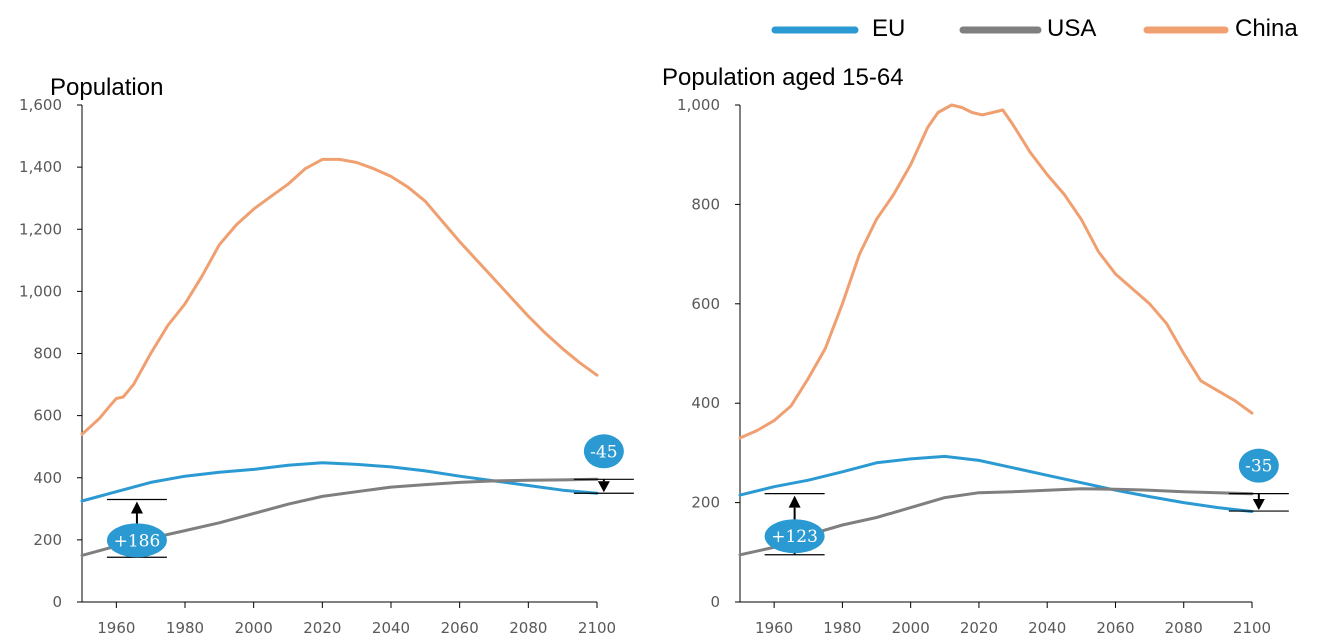 The height and width of the screenshot is (642, 1327). I want to click on chart-title: Population, so click(106, 87).